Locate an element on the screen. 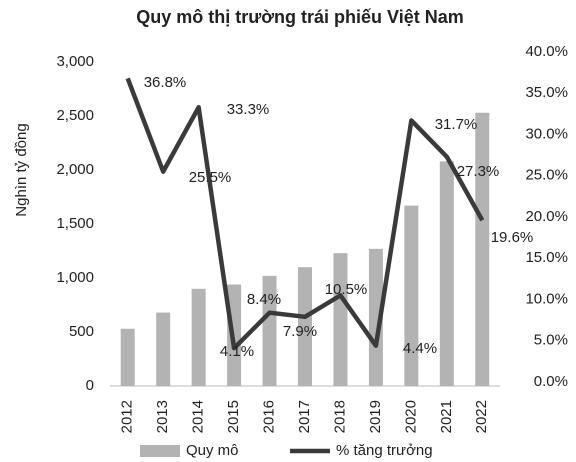 The width and height of the screenshot is (576, 462). x-tick-label: 2020 is located at coordinates (410, 416).